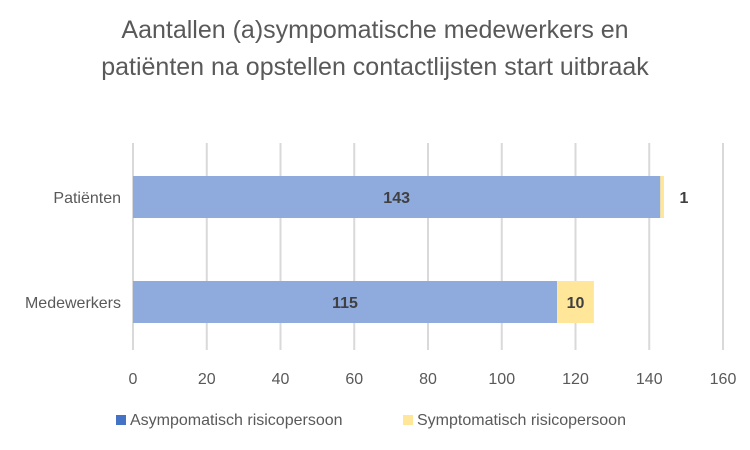 The width and height of the screenshot is (750, 450). What do you see at coordinates (684, 198) in the screenshot?
I see `data-label: 1` at bounding box center [684, 198].